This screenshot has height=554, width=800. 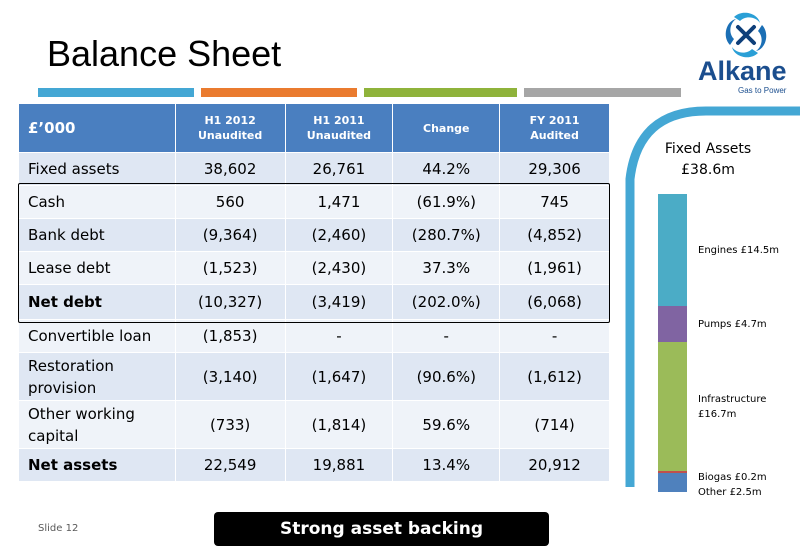 What do you see at coordinates (97, 376) in the screenshot?
I see `row-label: Restoration provision` at bounding box center [97, 376].